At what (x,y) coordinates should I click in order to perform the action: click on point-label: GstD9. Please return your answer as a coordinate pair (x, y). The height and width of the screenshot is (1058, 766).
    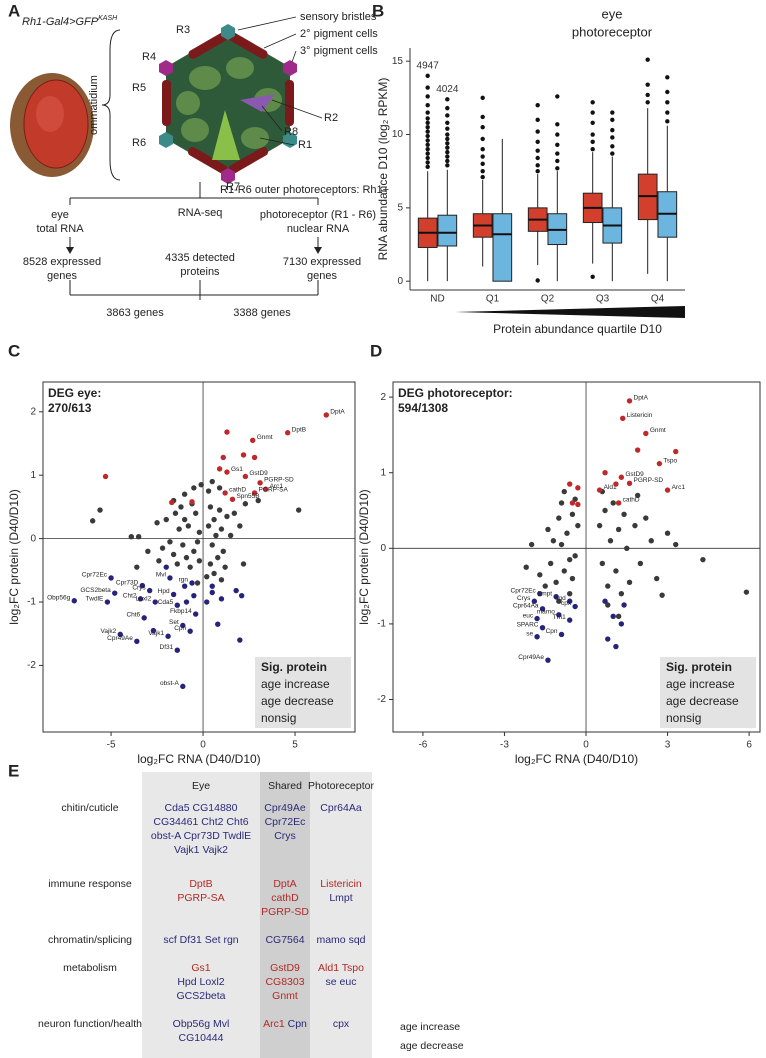
    Looking at the image, I should click on (258, 473).